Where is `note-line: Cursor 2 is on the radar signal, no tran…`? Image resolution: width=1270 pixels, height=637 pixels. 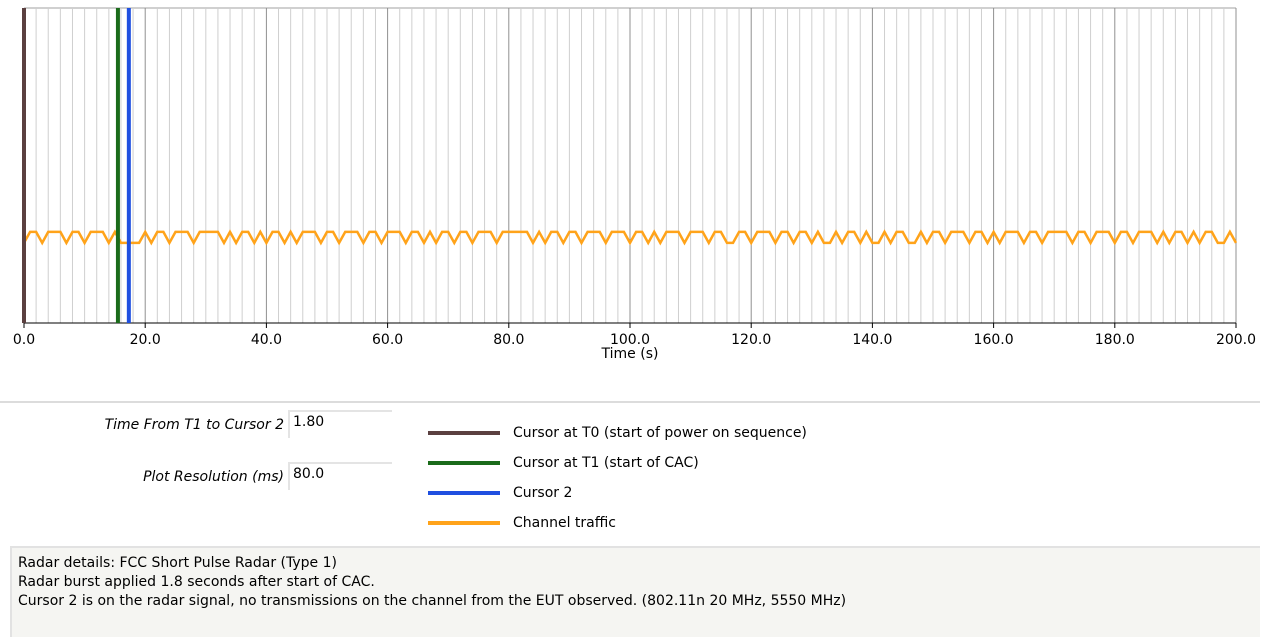
note-line: Cursor 2 is on the radar signal, no tran… is located at coordinates (432, 601).